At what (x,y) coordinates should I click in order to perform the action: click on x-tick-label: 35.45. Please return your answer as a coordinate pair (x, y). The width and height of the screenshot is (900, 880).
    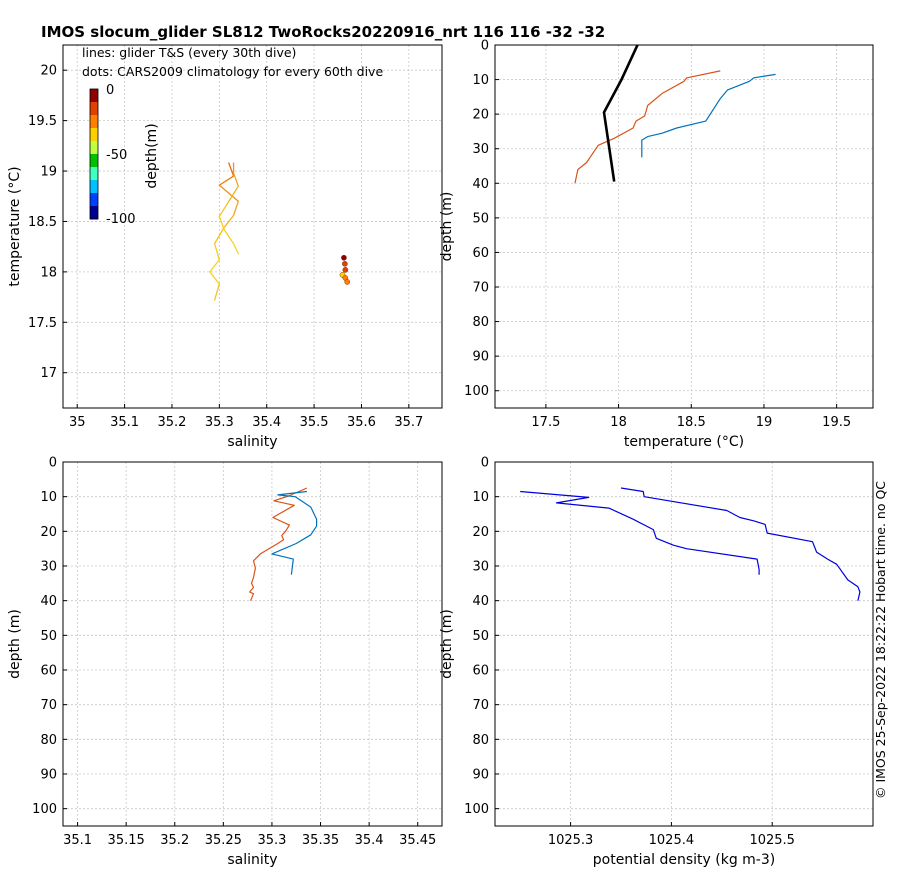
    Looking at the image, I should click on (417, 840).